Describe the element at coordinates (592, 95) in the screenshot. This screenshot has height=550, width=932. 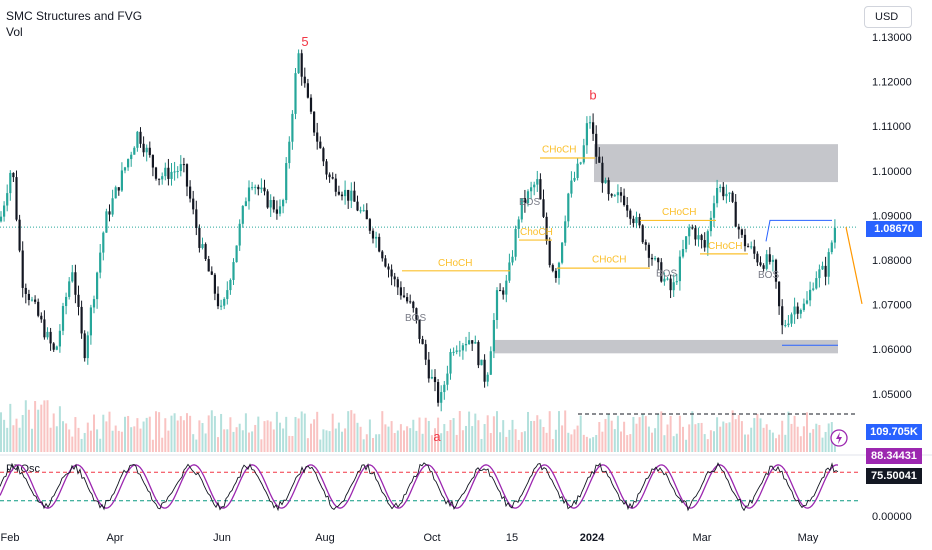
I see `wave-label-b: b` at that location.